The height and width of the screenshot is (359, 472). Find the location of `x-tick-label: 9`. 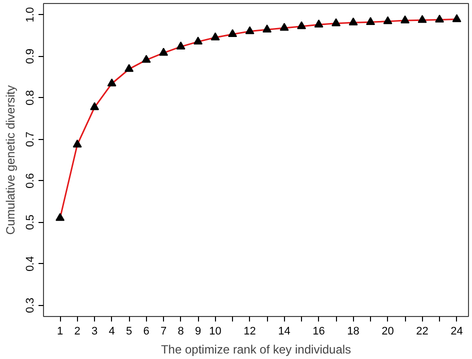

x-tick-label: 9 is located at coordinates (198, 332).